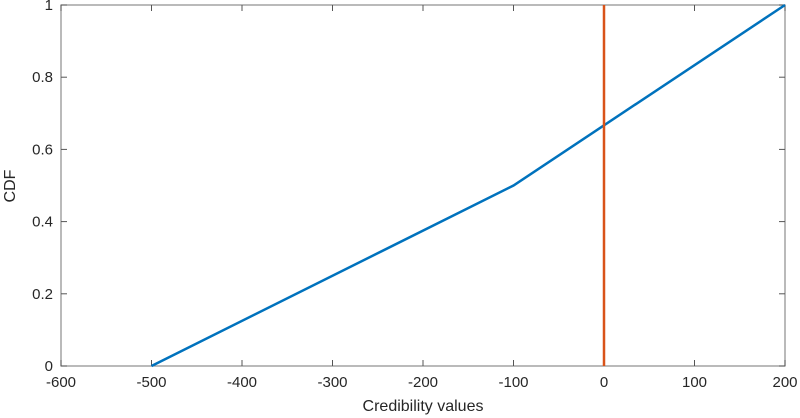 This screenshot has height=418, width=800. Describe the element at coordinates (42, 294) in the screenshot. I see `y-tick-label: 0.2` at that location.